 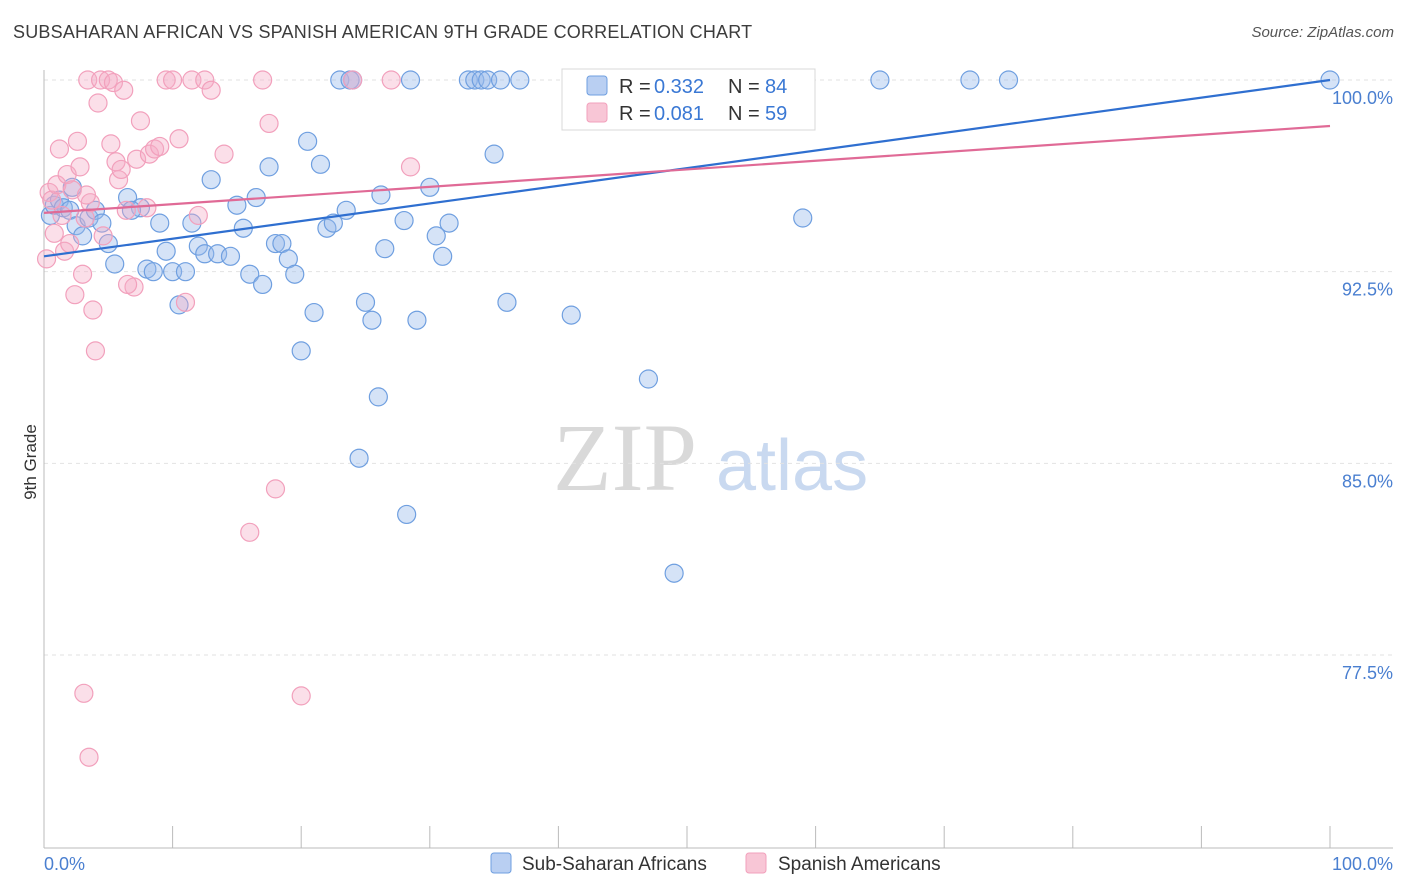 What do you see at coordinates (679, 114) in the screenshot?
I see `legend-r-value-2: 0.081` at bounding box center [679, 114].